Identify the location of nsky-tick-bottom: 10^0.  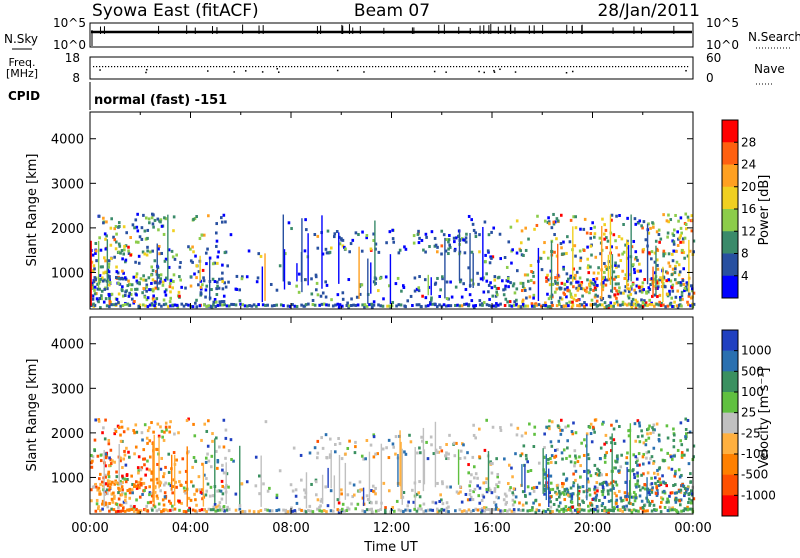
(69, 45).